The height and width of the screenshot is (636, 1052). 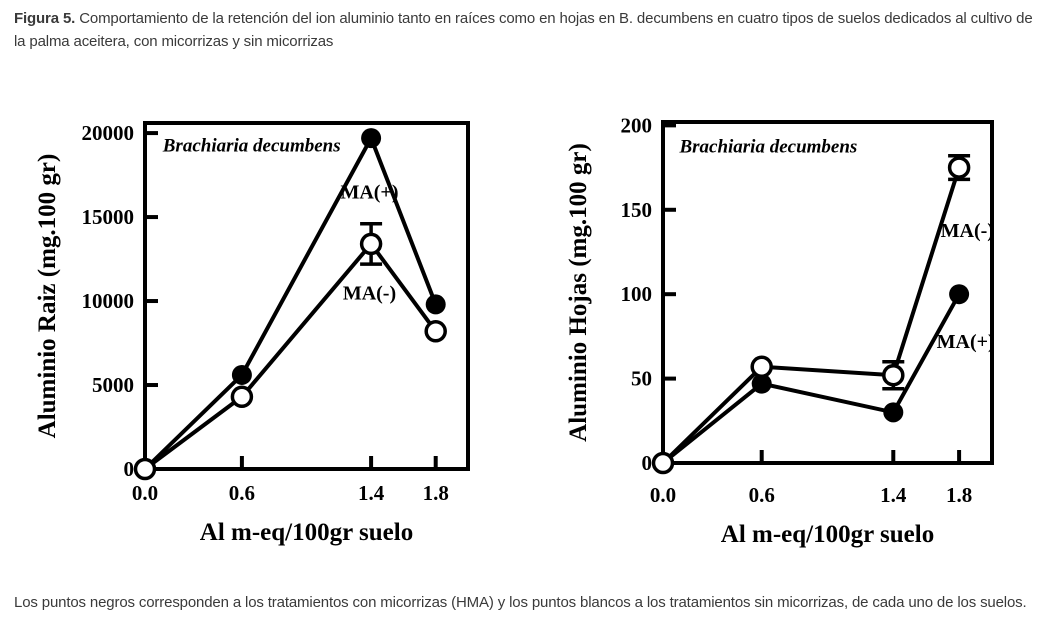 What do you see at coordinates (45, 18) in the screenshot?
I see `figure-number: Figura 5.` at bounding box center [45, 18].